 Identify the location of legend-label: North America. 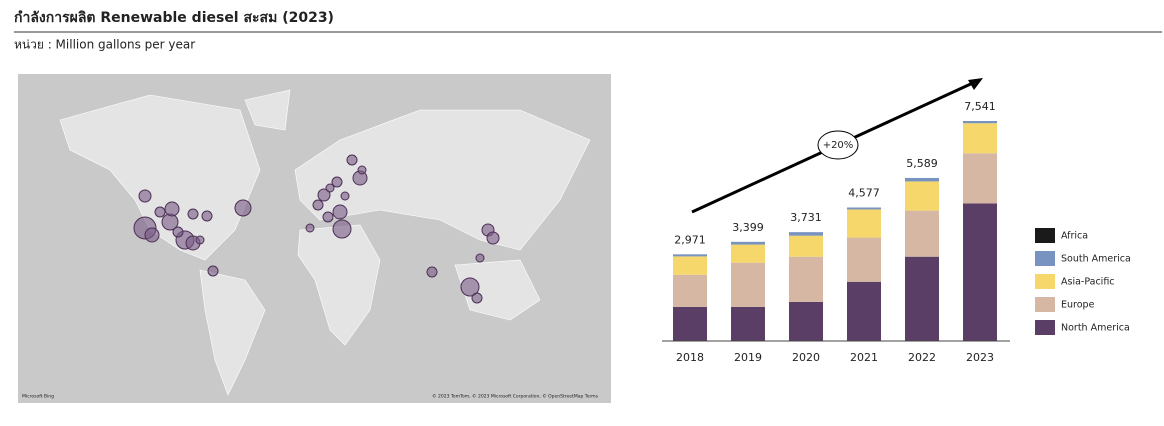
(1095, 328).